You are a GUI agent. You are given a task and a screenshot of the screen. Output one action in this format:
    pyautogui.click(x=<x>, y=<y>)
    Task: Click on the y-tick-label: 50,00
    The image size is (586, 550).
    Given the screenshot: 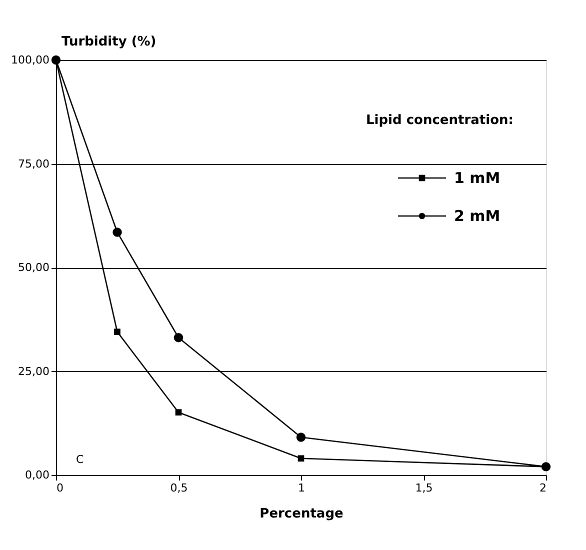 What is the action you would take?
    pyautogui.click(x=34, y=267)
    